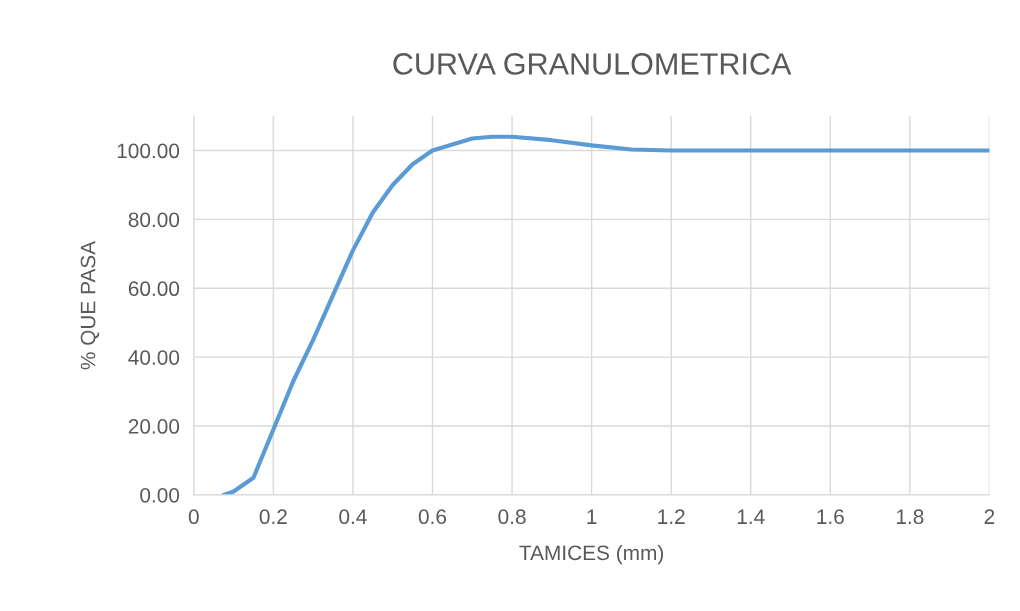 This screenshot has height=611, width=1020. What do you see at coordinates (353, 517) in the screenshot?
I see `x-tick-label: 0.4` at bounding box center [353, 517].